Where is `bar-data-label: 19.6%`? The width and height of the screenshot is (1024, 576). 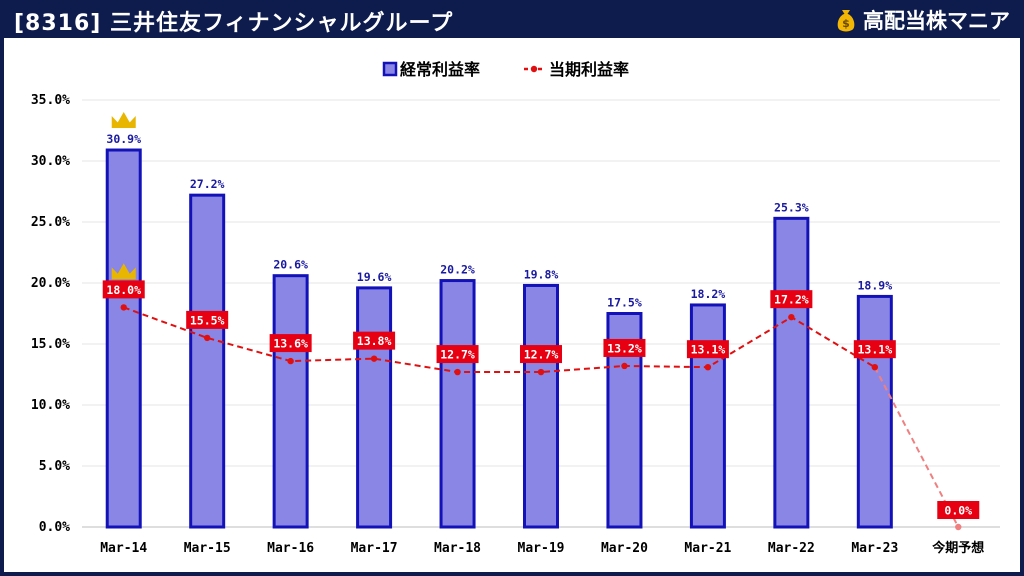 bar-data-label: 19.6% is located at coordinates (374, 277).